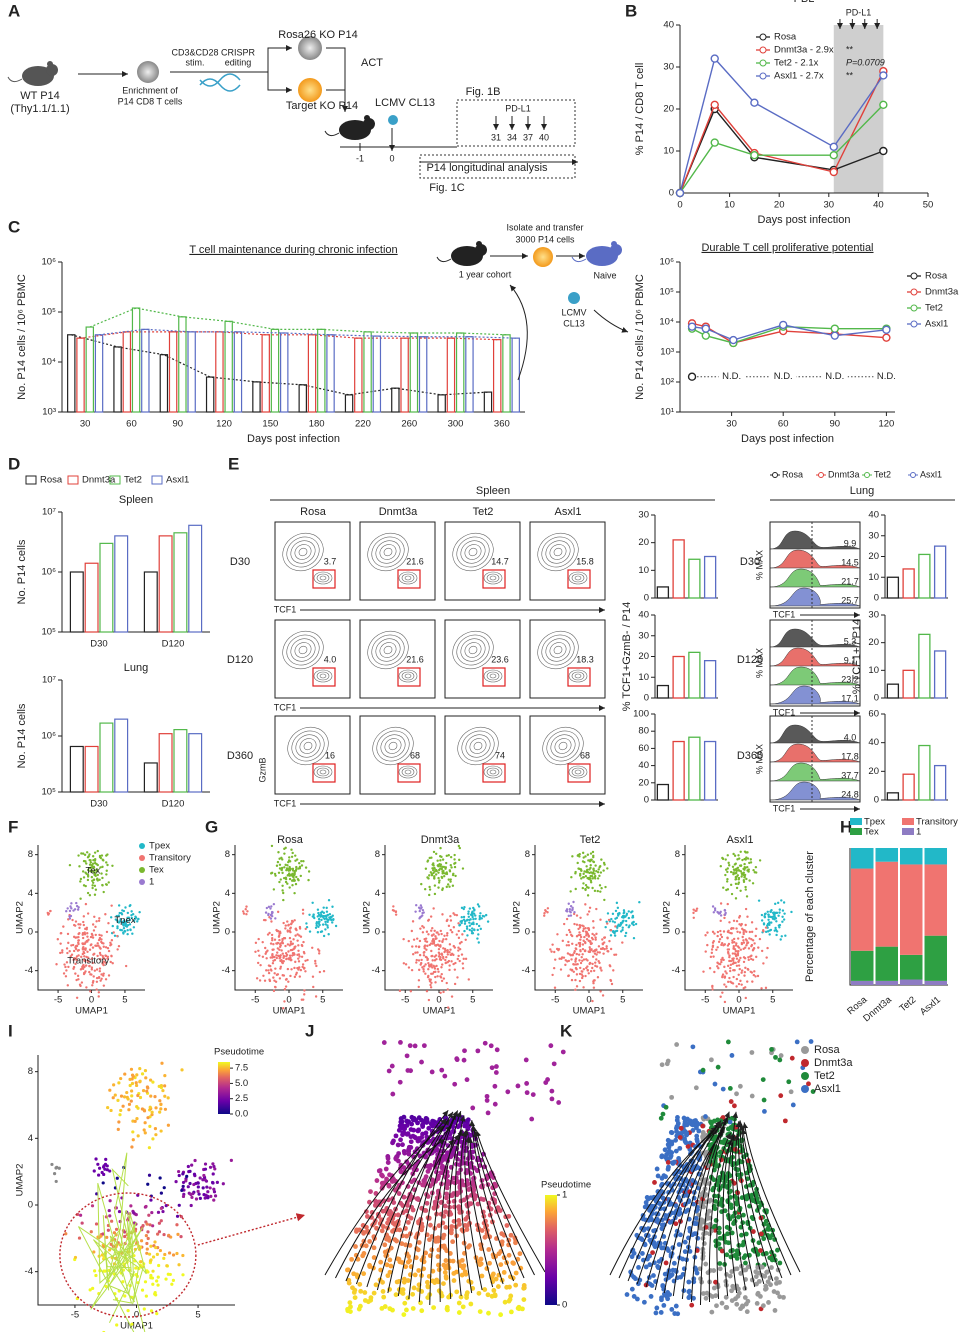 Image resolution: width=960 pixels, height=1332 pixels. Describe the element at coordinates (285, 707) in the screenshot. I see `label: TCF1` at that location.